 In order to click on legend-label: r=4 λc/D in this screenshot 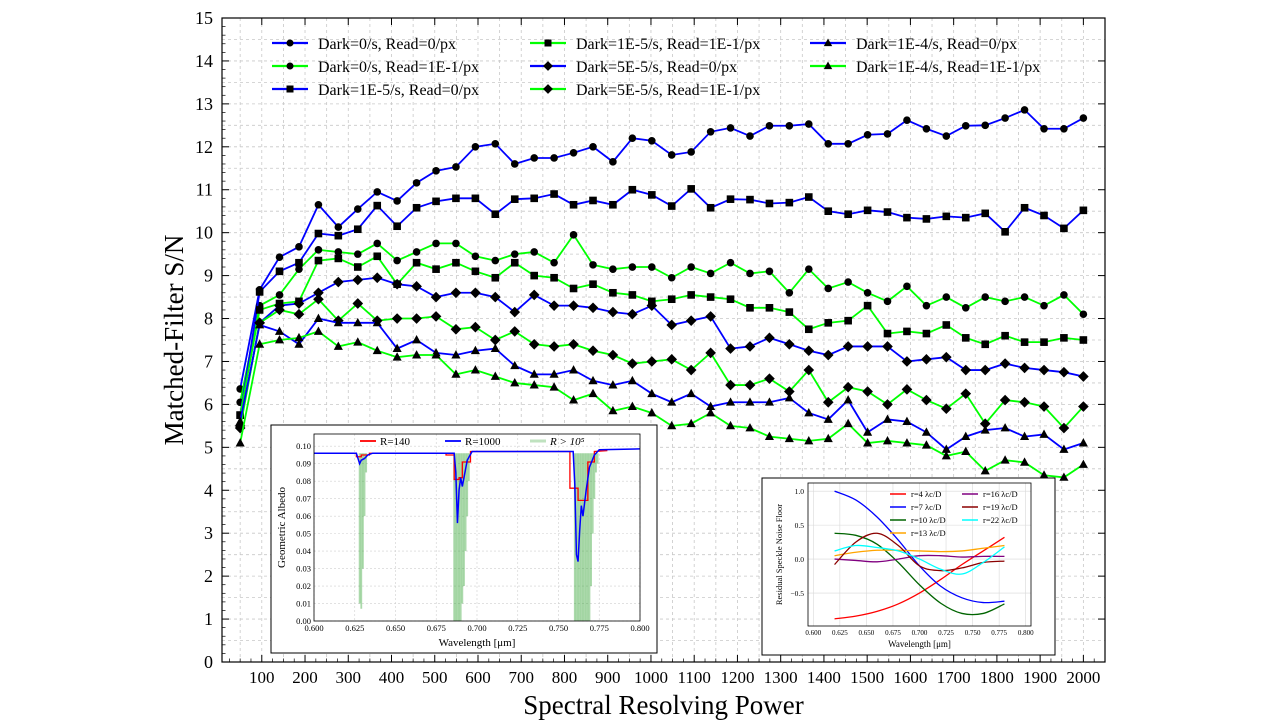, I will do `click(926, 494)`.